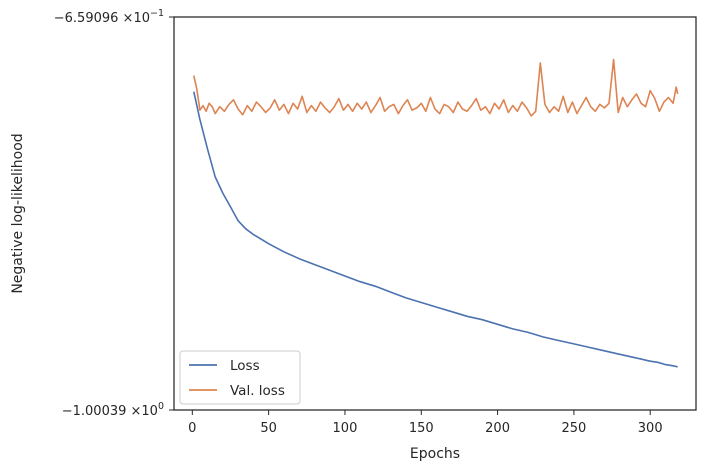 This screenshot has width=707, height=471. I want to click on legend-label-val-loss: Val. loss, so click(257, 391).